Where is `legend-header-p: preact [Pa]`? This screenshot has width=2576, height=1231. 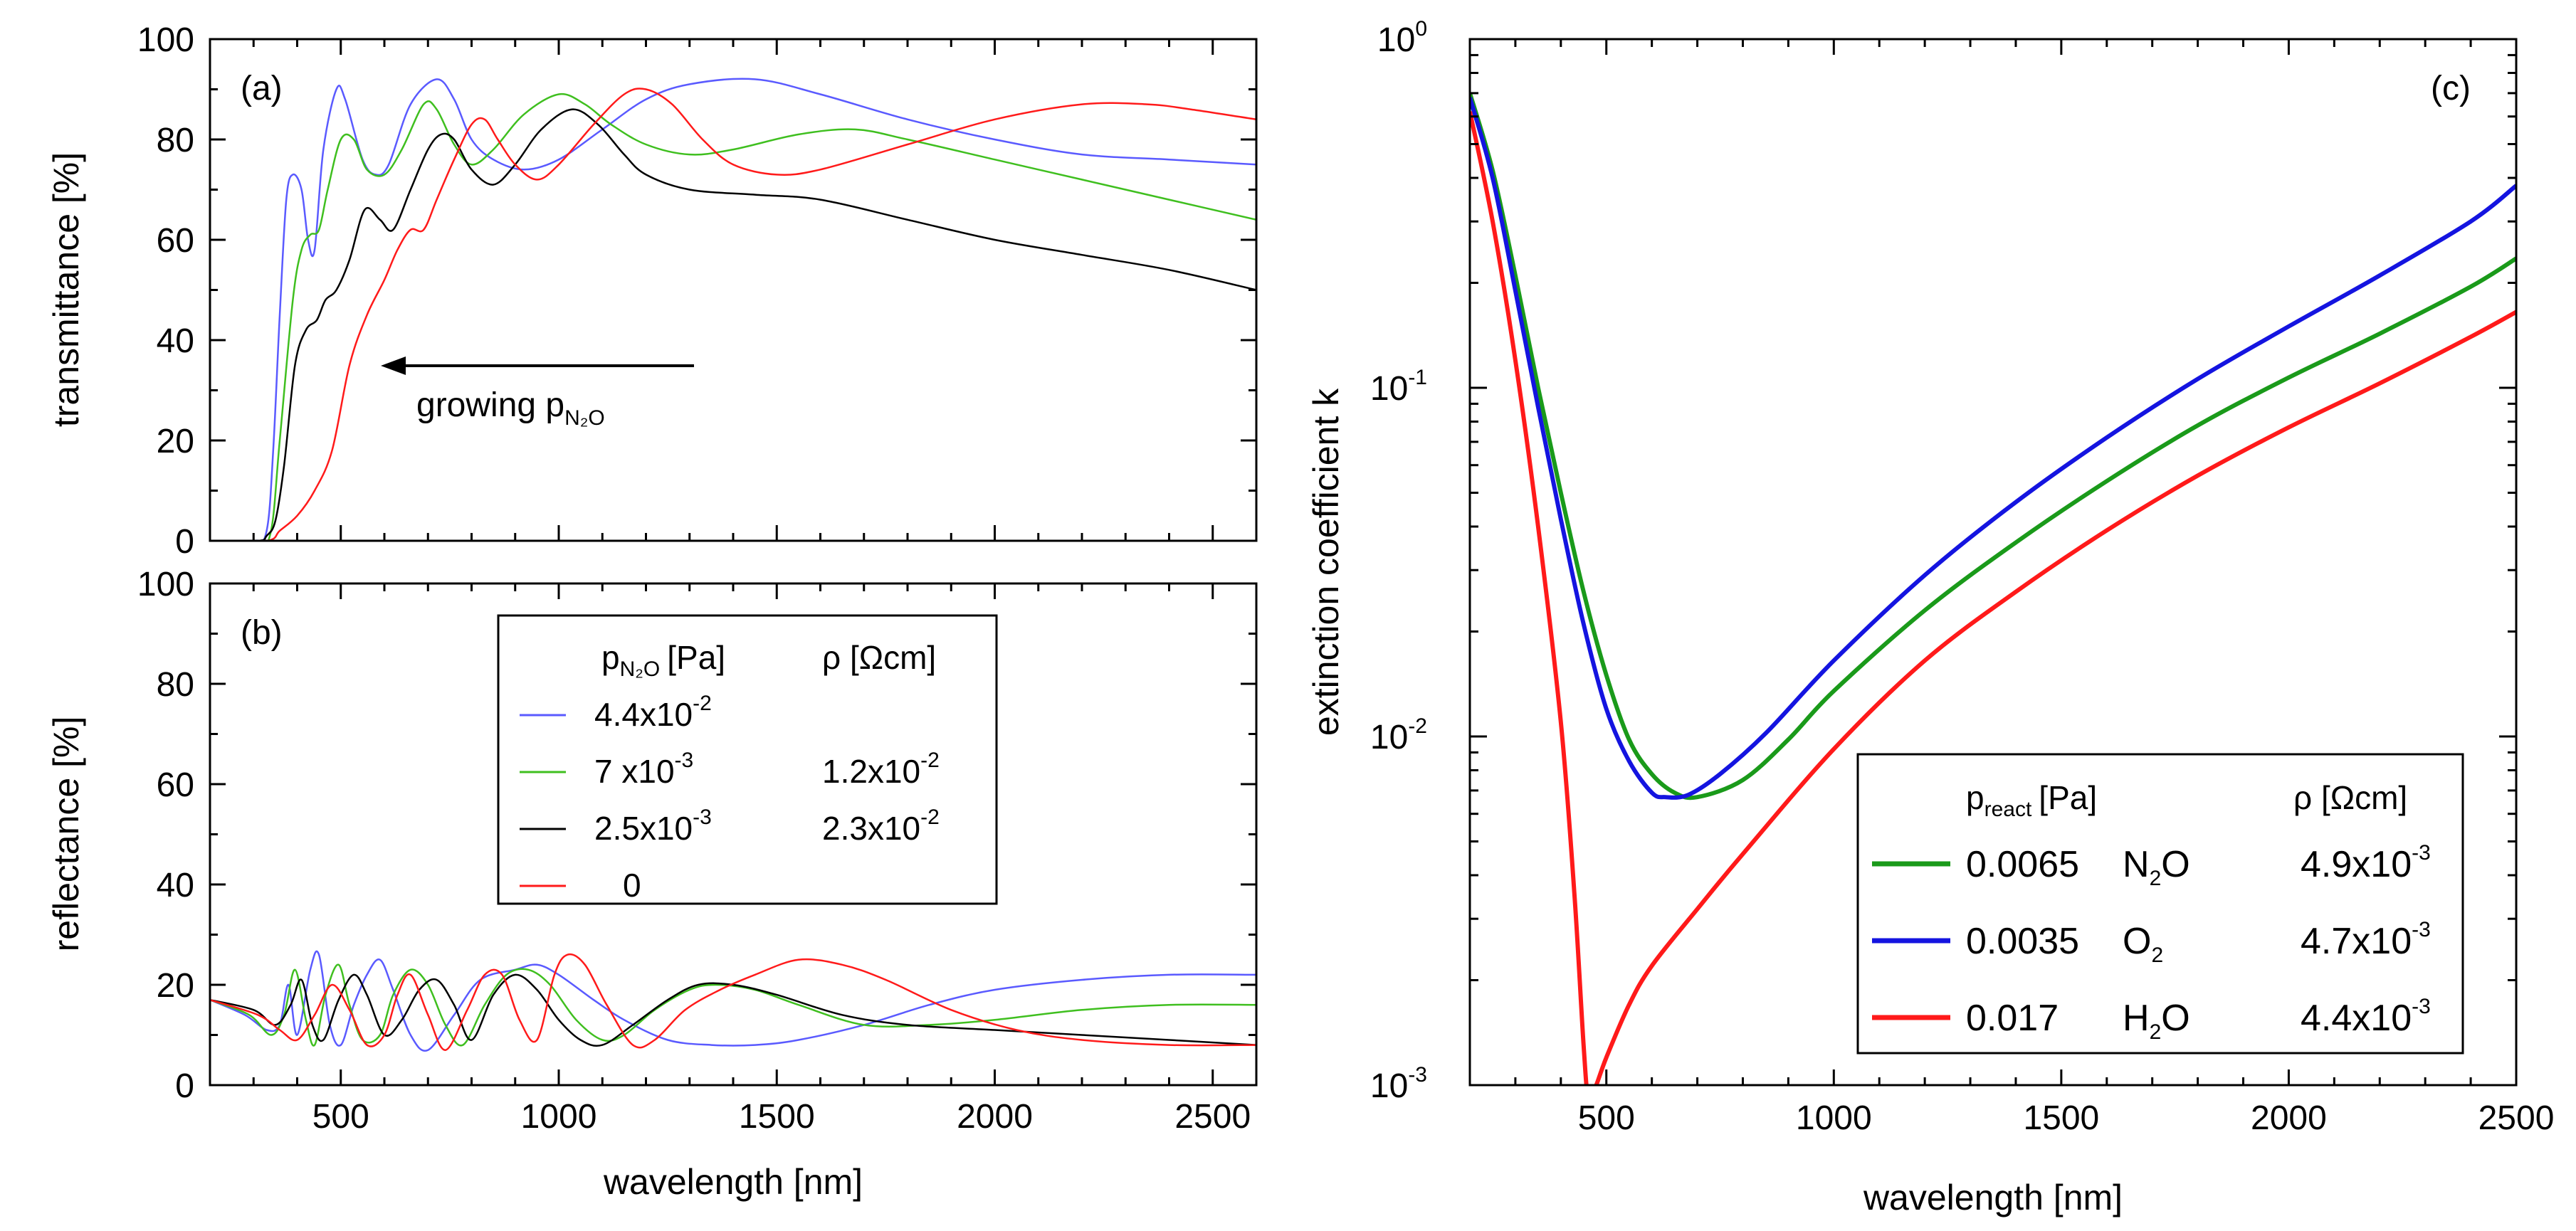
legend-header-p: preact [Pa] is located at coordinates (2032, 800).